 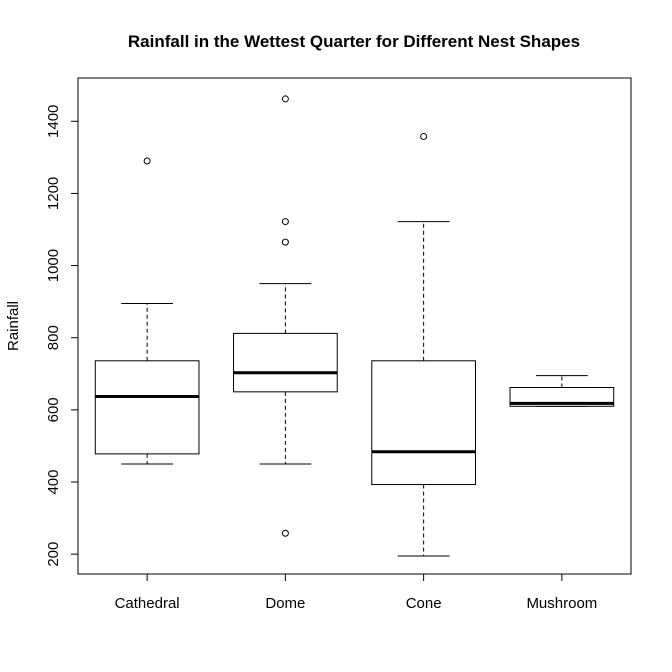 I want to click on x-tick-label: Mushroom, so click(x=561, y=603).